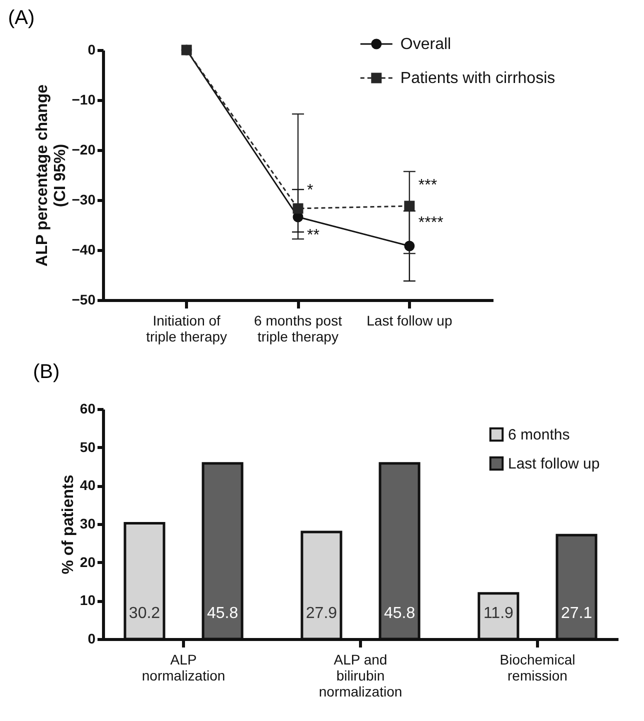 The image size is (644, 721). Describe the element at coordinates (478, 78) in the screenshot. I see `legend-label: Patients with cirrhosis` at that location.